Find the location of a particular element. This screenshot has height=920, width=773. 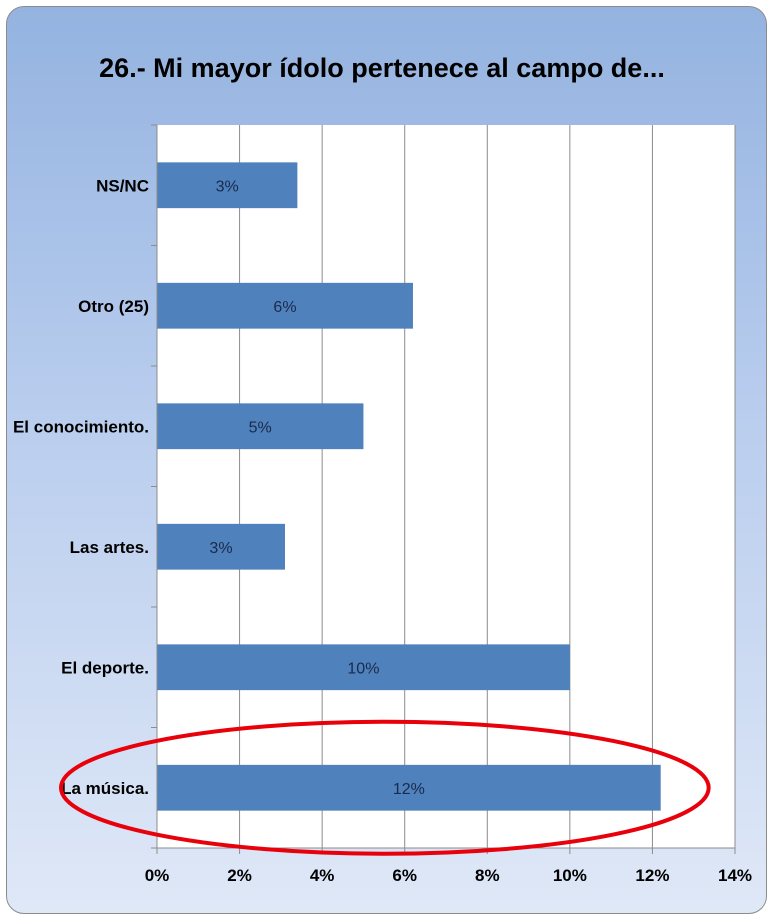

x-tick-label: 4% is located at coordinates (322, 875).